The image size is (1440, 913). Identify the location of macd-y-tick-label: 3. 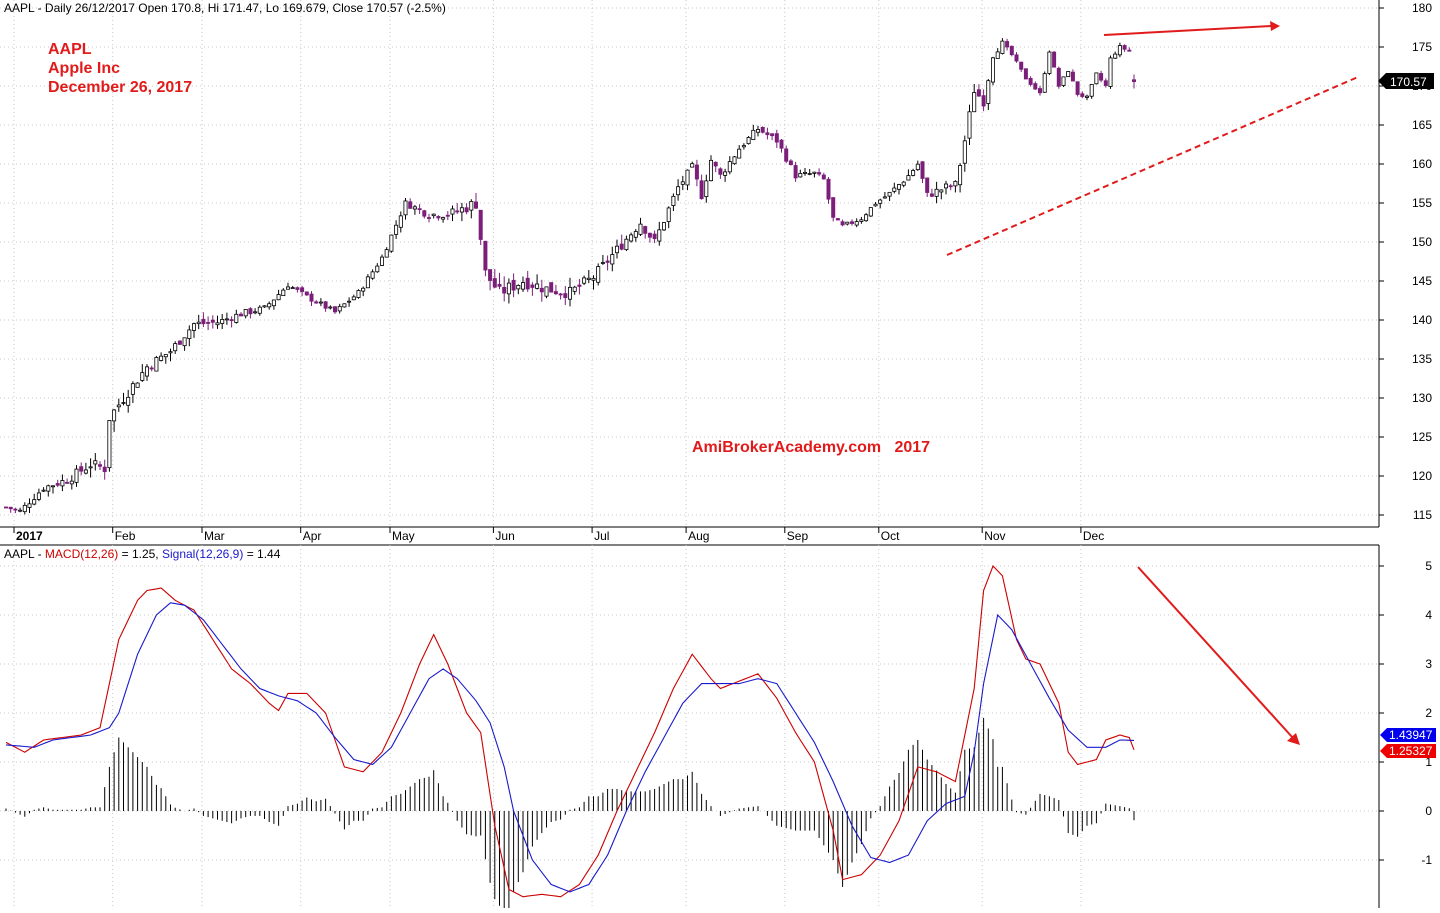
(1428, 664).